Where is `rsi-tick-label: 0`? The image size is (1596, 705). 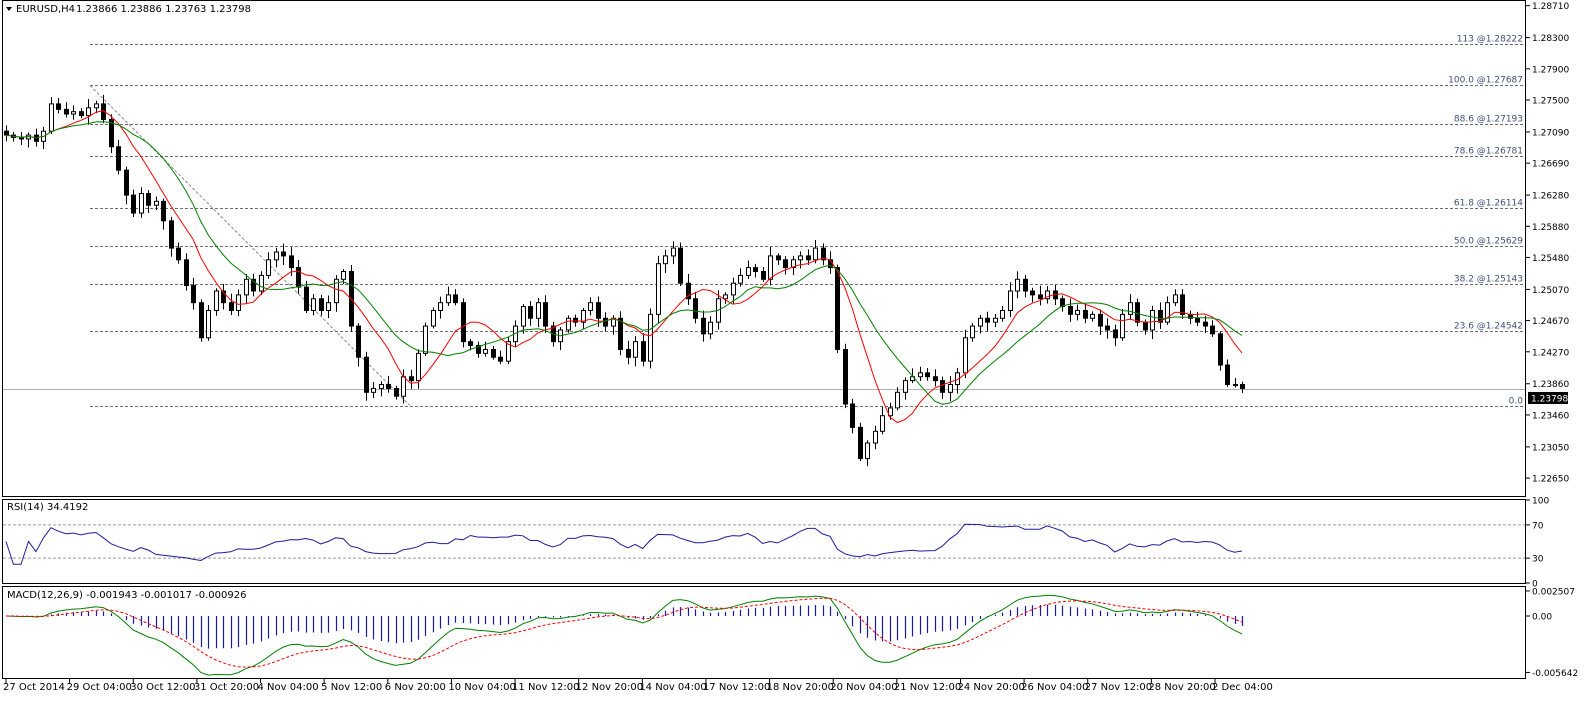
rsi-tick-label: 0 is located at coordinates (1535, 585).